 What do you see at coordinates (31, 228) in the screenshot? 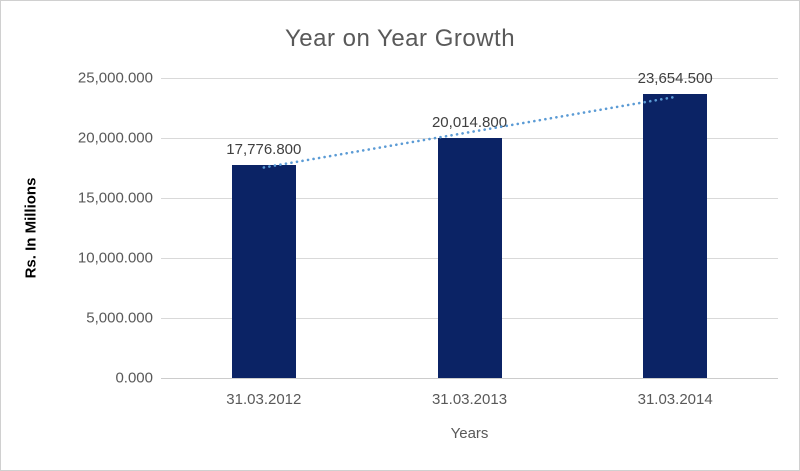
I see `y-axis-title: Rs. In Millions` at bounding box center [31, 228].